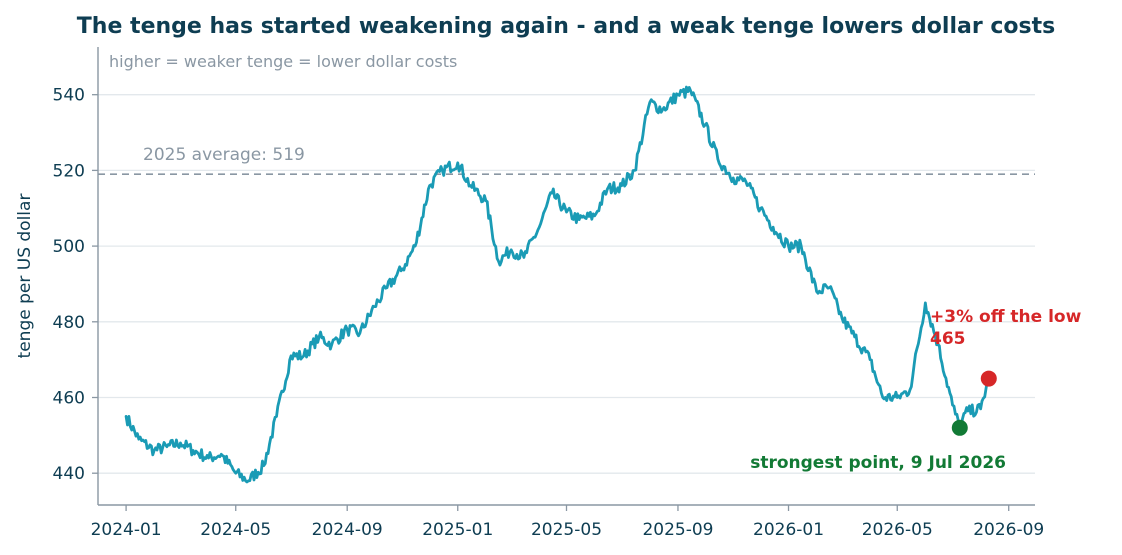  Describe the element at coordinates (224, 155) in the screenshot. I see `reference-line-label: 2025 average: 519` at that location.